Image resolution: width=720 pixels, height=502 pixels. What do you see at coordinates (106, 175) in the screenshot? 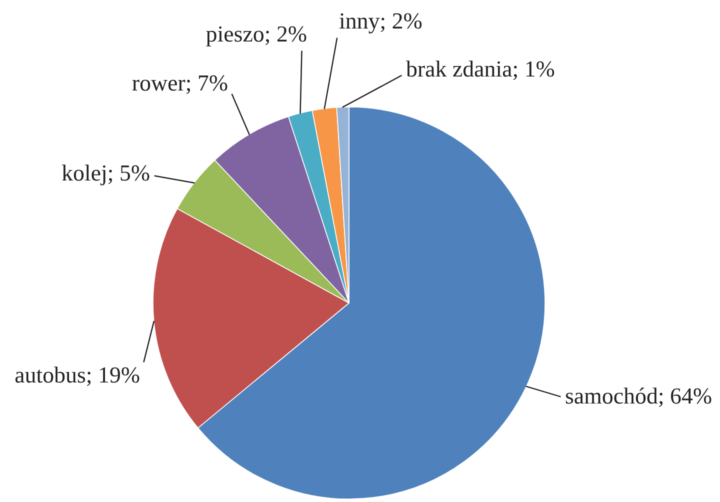
I see `slice-label: kolej; 5%` at bounding box center [106, 175].